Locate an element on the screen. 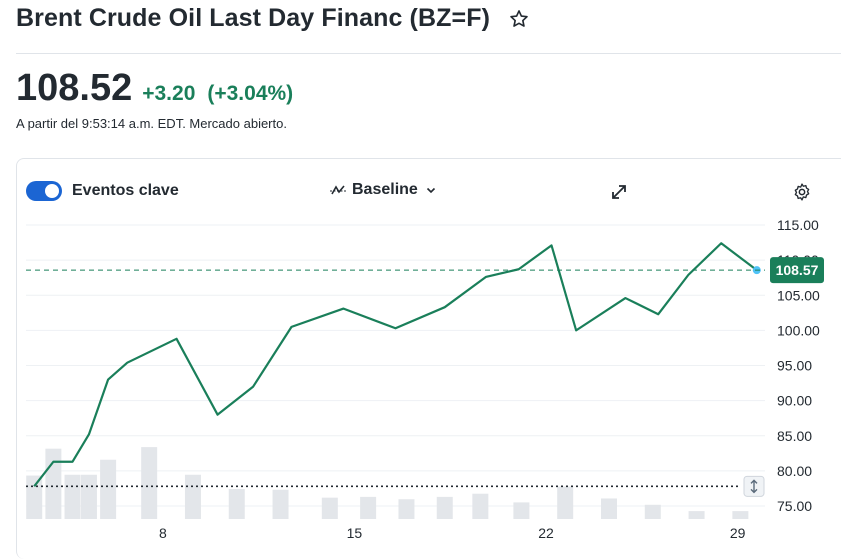 Image resolution: width=841 pixels, height=559 pixels. y-tick-label: 85.00 is located at coordinates (794, 436).